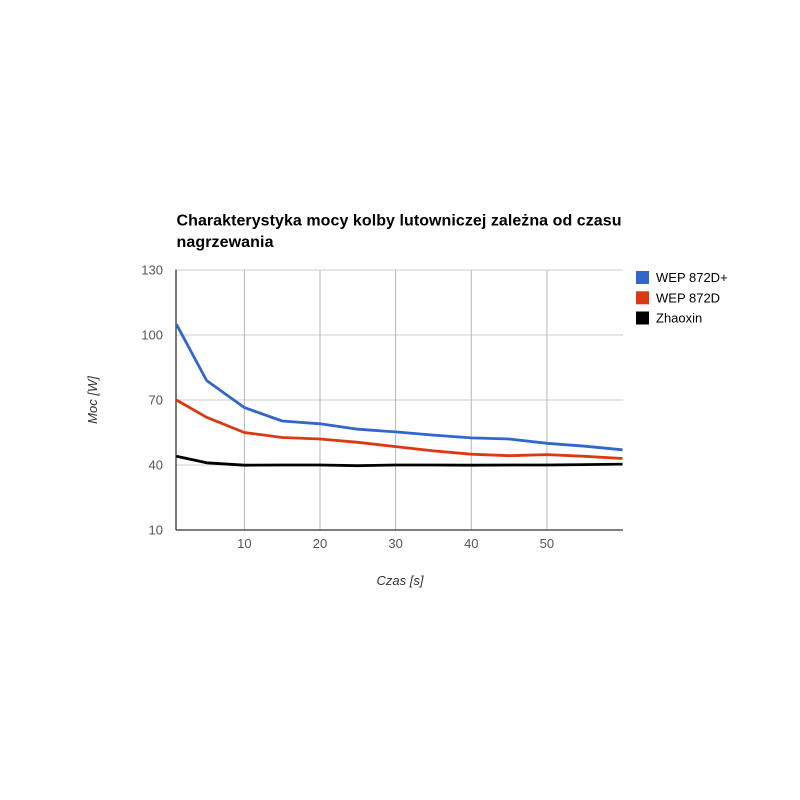  I want to click on svg-text: 50, so click(547, 543).